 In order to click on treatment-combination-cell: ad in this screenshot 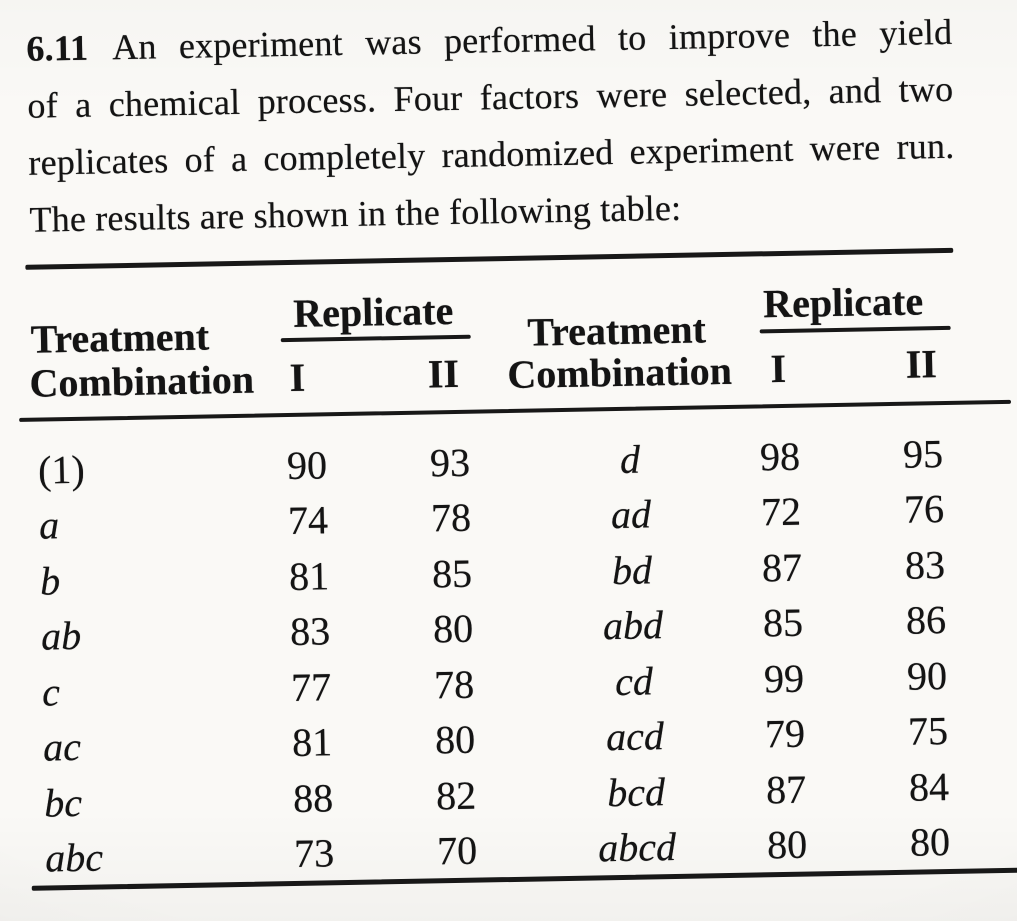, I will do `click(631, 514)`.